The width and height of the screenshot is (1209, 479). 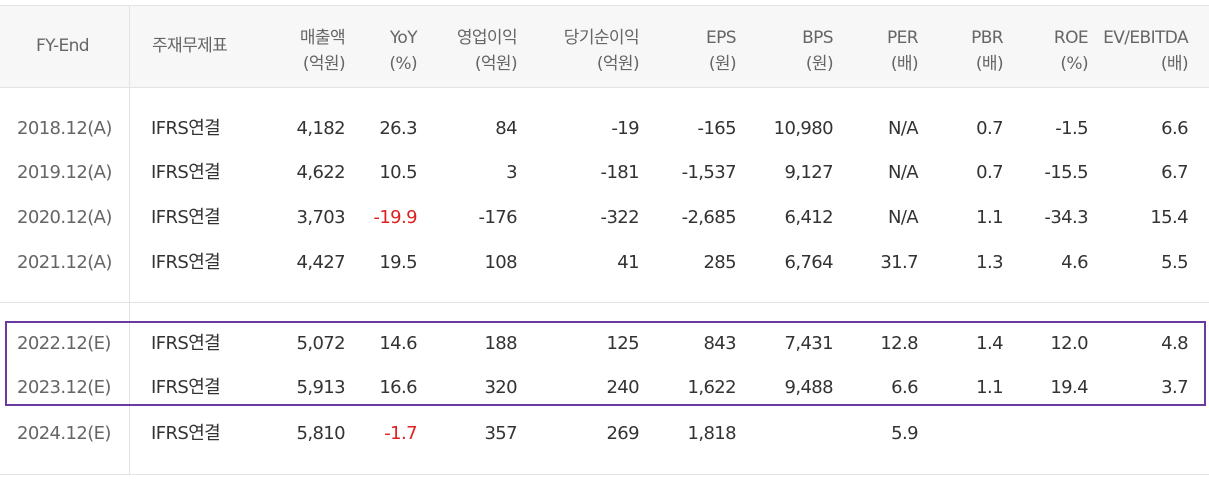 What do you see at coordinates (622, 387) in the screenshot?
I see `net-cell: 240` at bounding box center [622, 387].